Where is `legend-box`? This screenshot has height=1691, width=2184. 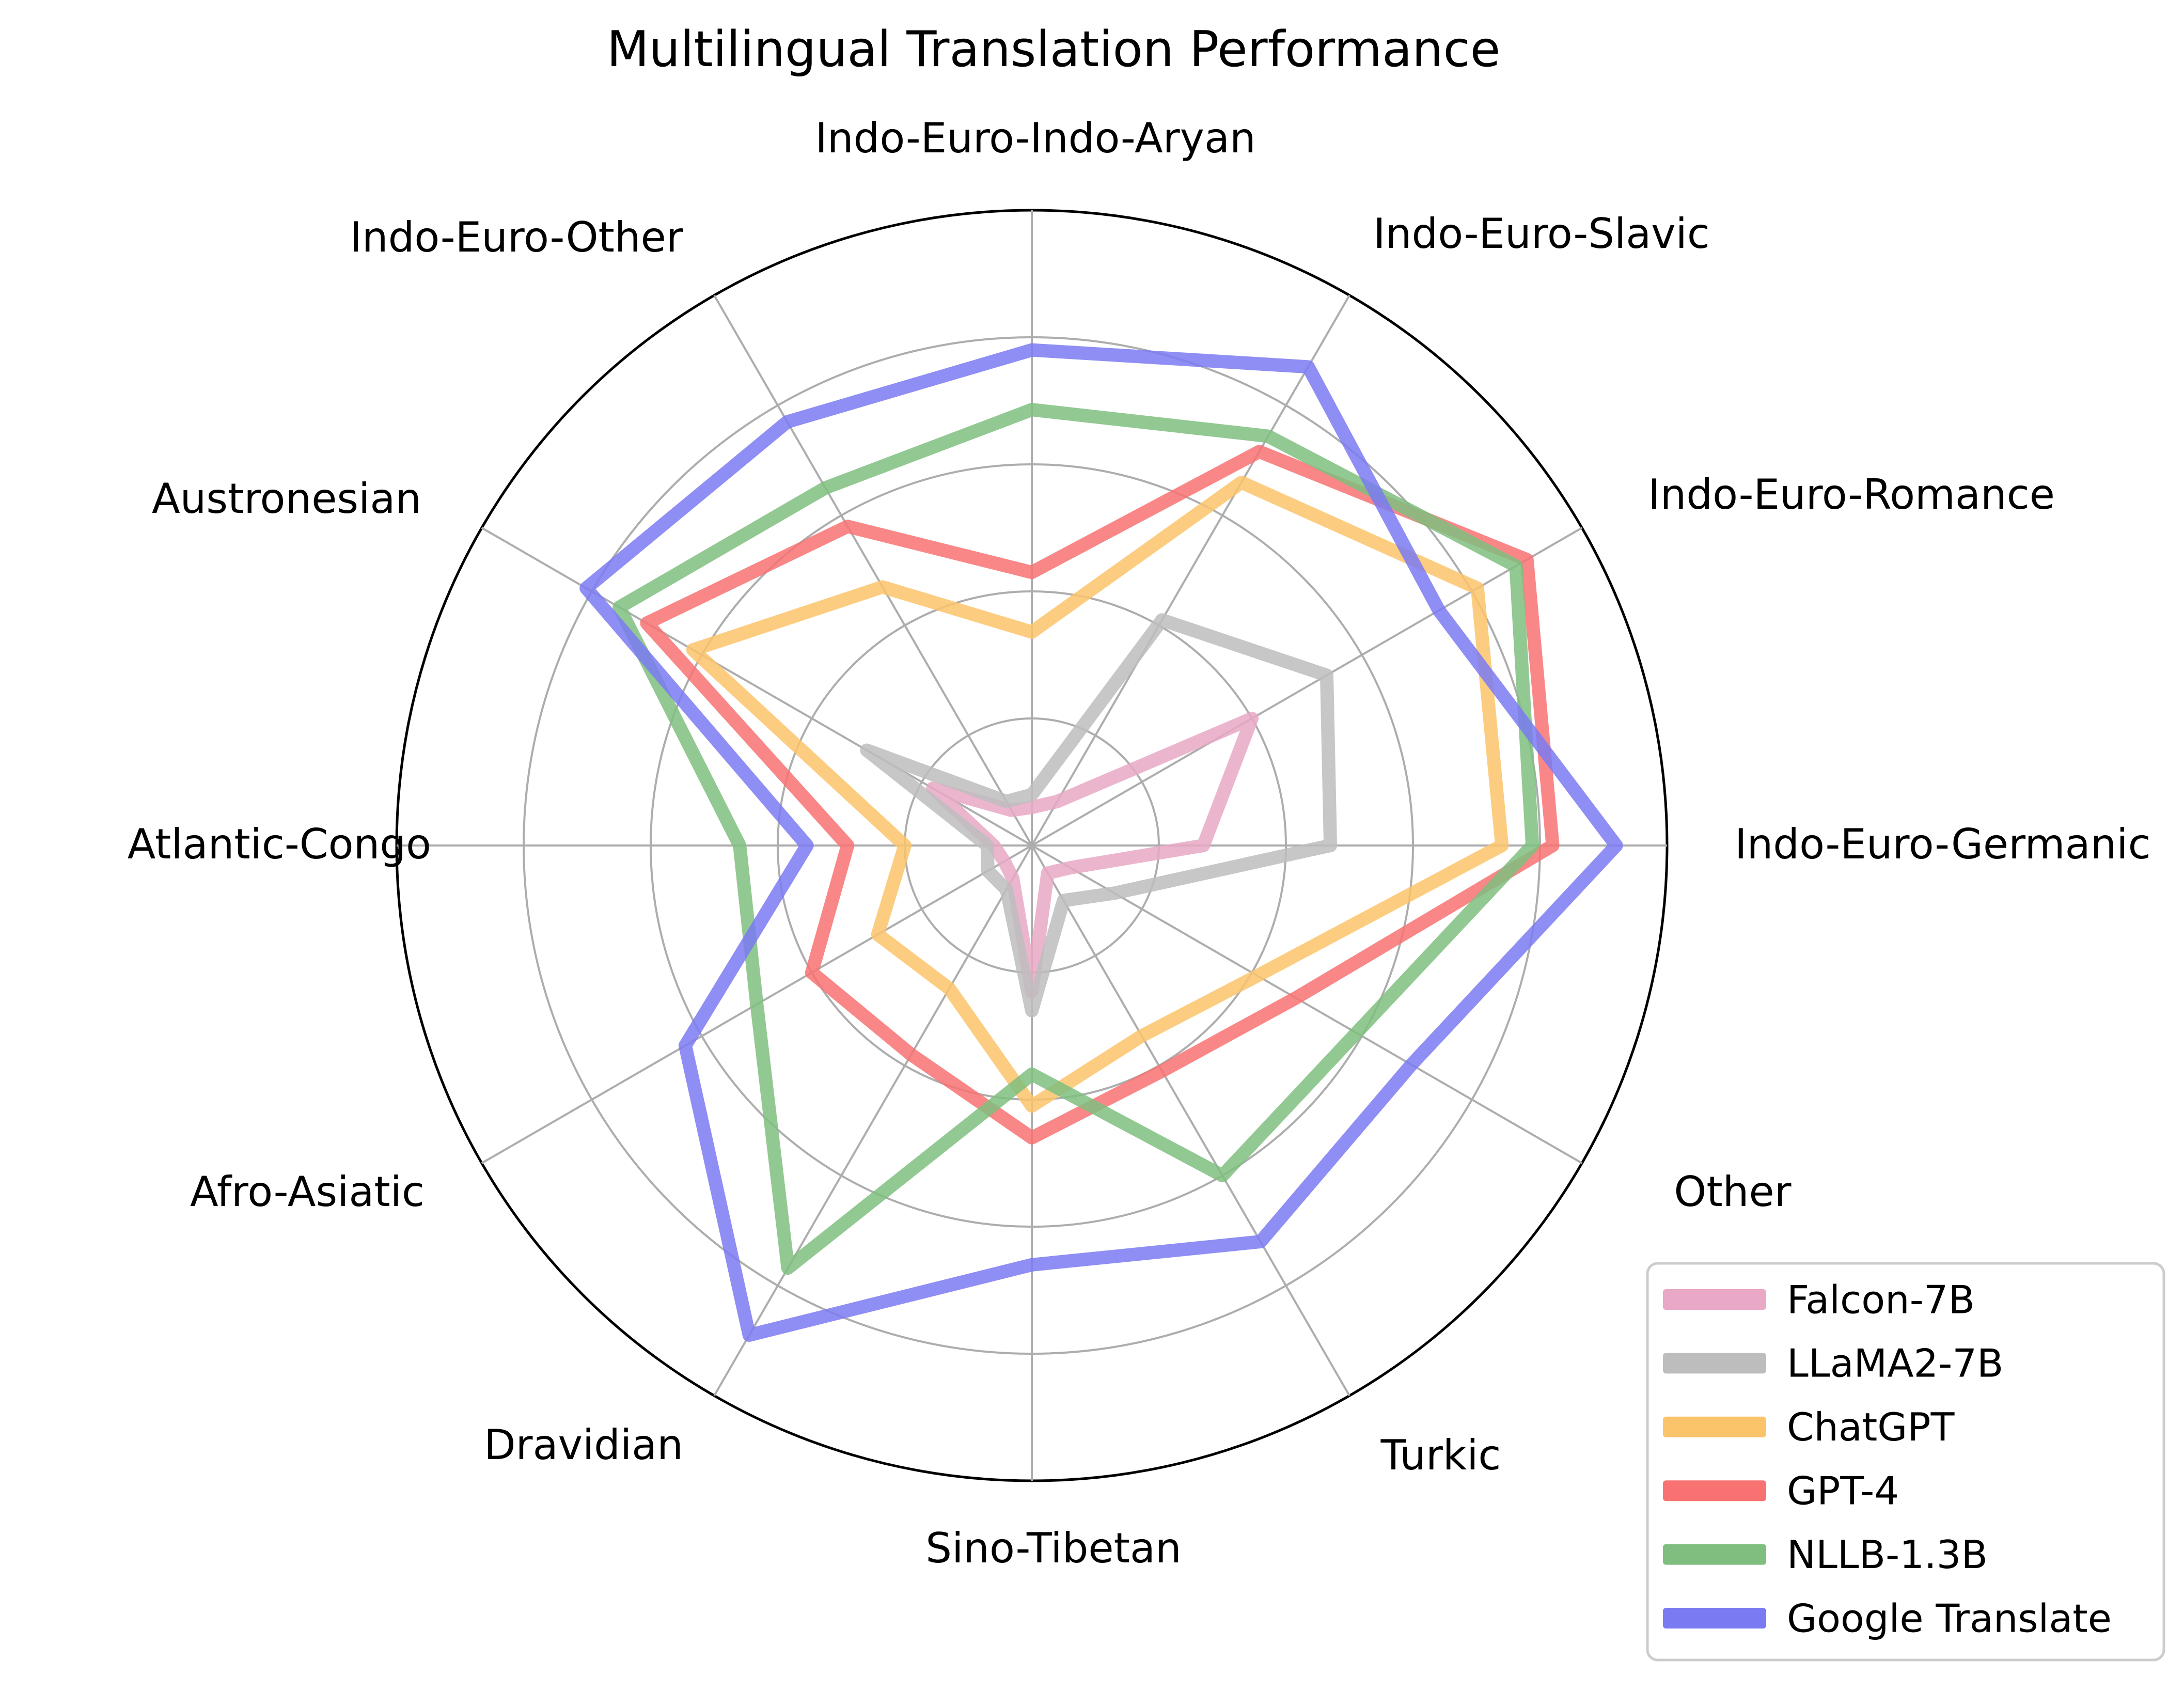 legend-box is located at coordinates (1905, 1462).